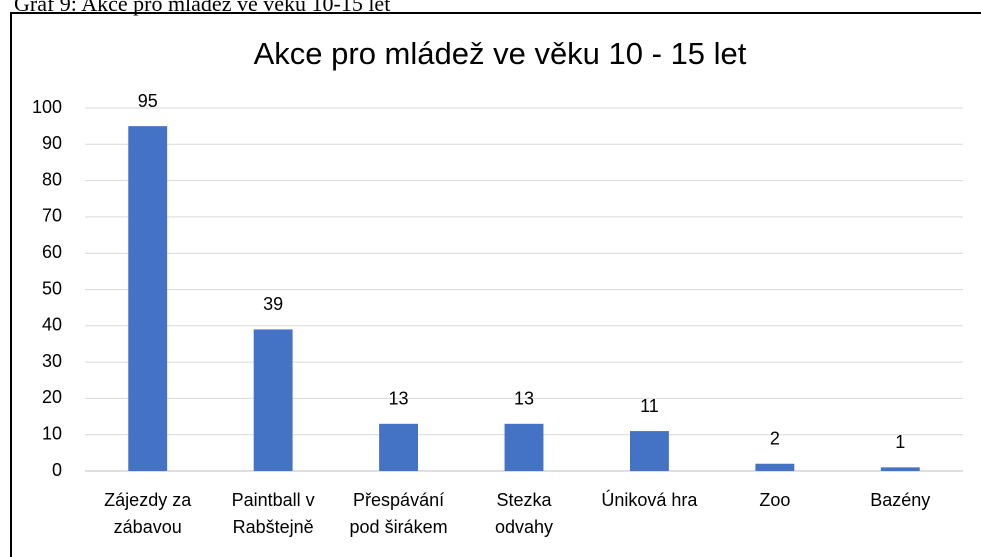 The width and height of the screenshot is (981, 557). Describe the element at coordinates (52, 216) in the screenshot. I see `y-tick-label: 70` at that location.